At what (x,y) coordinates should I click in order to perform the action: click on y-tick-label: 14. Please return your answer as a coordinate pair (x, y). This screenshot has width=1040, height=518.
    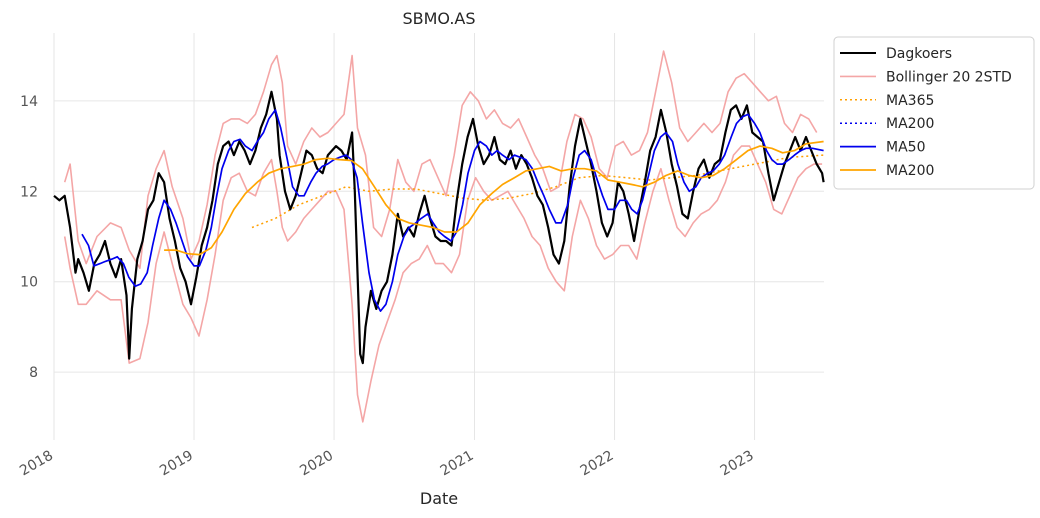
    Looking at the image, I should click on (29, 102).